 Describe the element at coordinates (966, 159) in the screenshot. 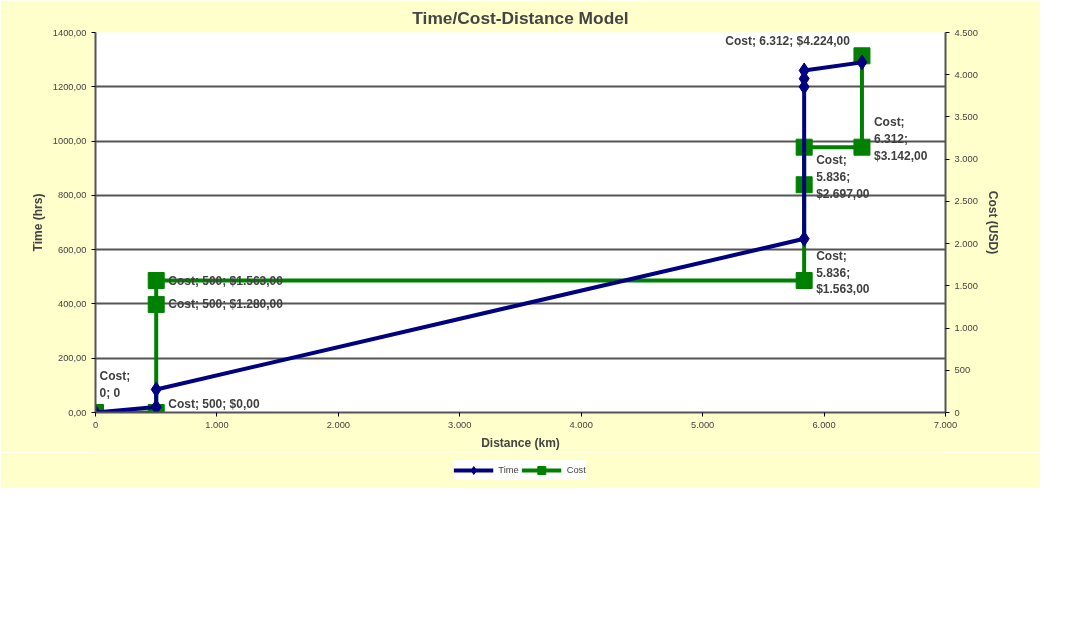

I see `y2-tick-label: 3.000` at that location.